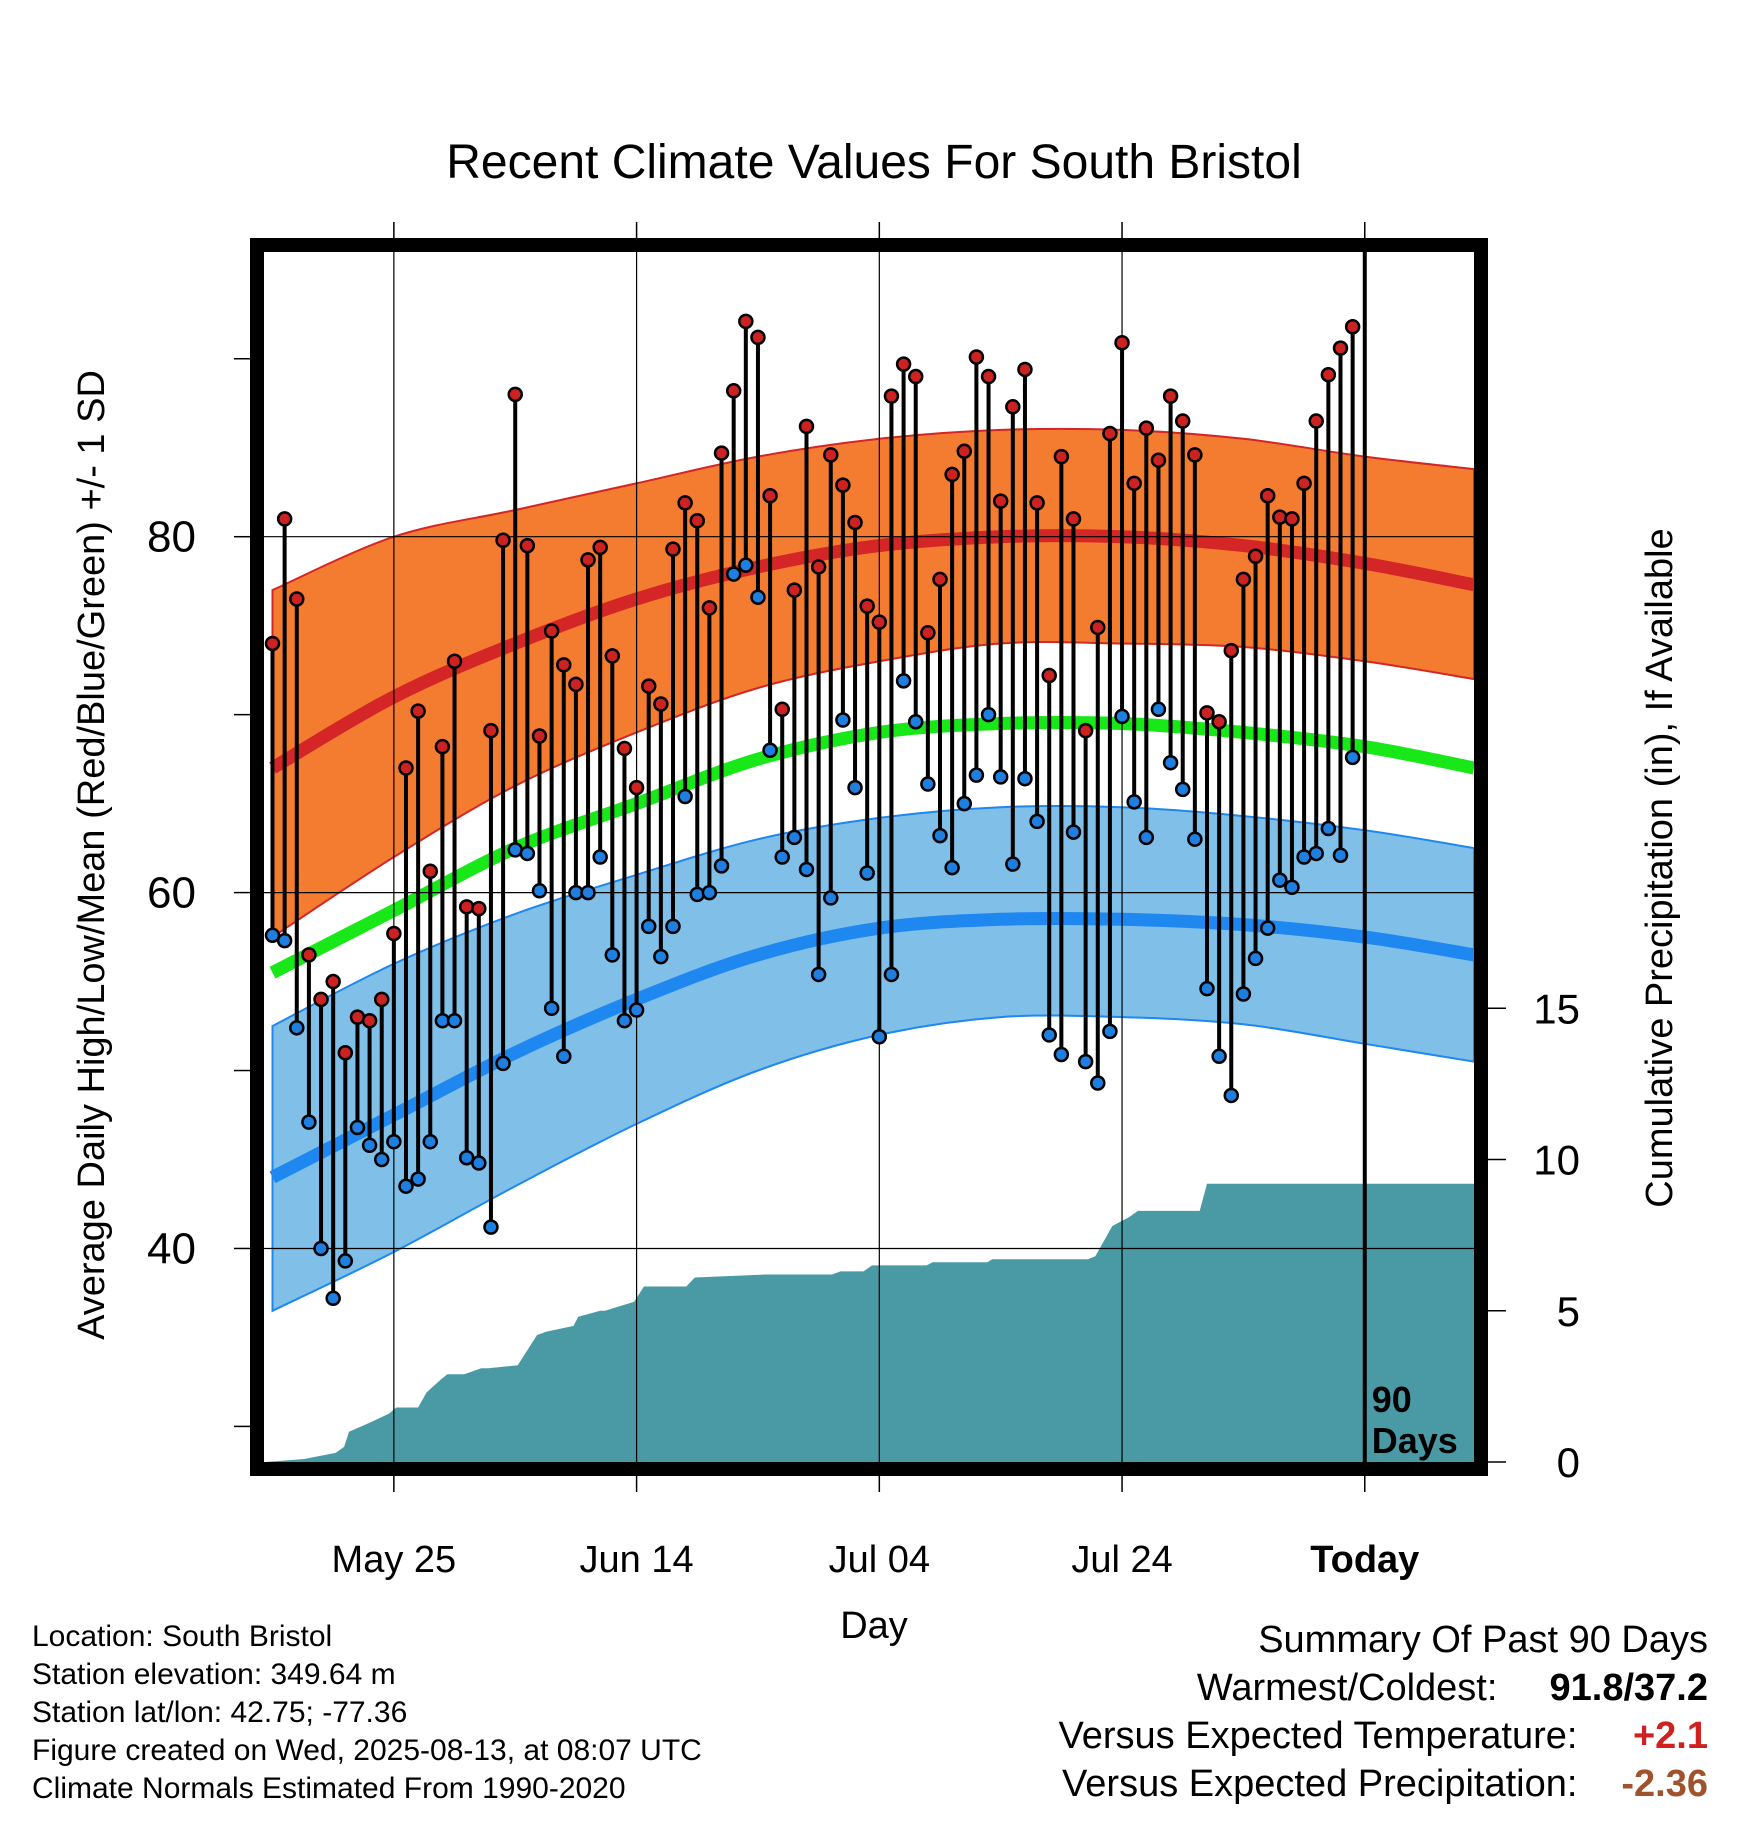  What do you see at coordinates (1664, 1784) in the screenshot?
I see `precipitation-anomaly-value: -2.36` at bounding box center [1664, 1784].